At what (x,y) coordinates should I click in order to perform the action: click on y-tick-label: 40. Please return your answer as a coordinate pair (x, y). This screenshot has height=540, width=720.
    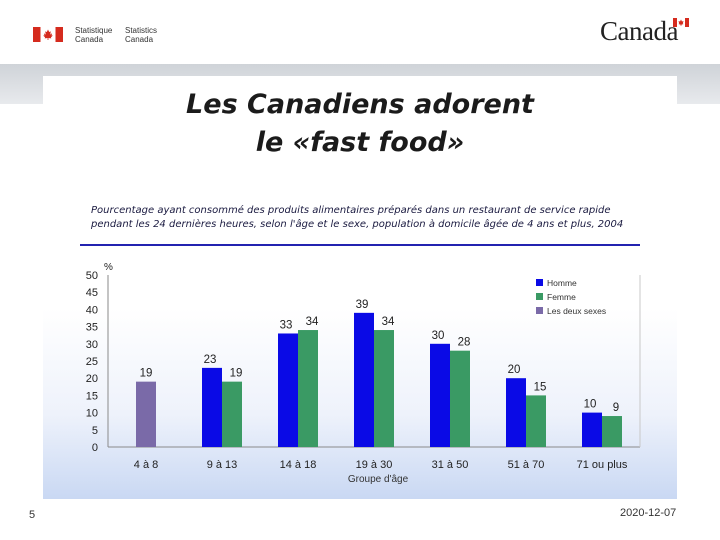
    Looking at the image, I should click on (92, 310).